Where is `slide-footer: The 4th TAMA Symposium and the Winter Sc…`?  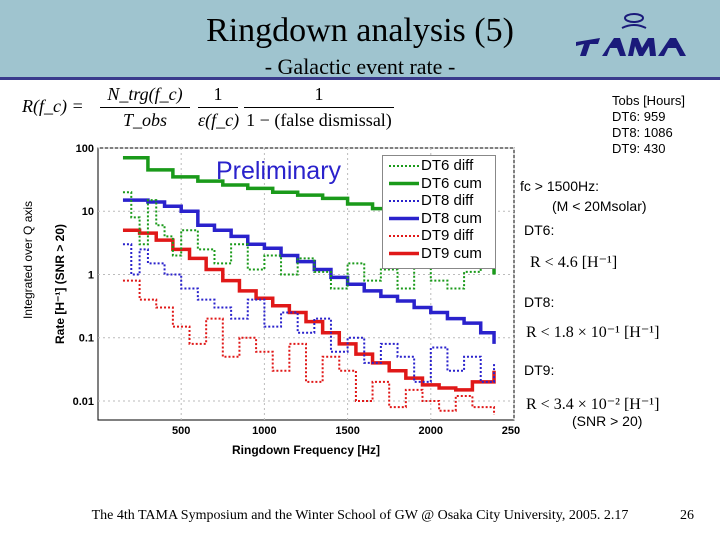 slide-footer: The 4th TAMA Symposium and the Winter Sc… is located at coordinates (360, 515).